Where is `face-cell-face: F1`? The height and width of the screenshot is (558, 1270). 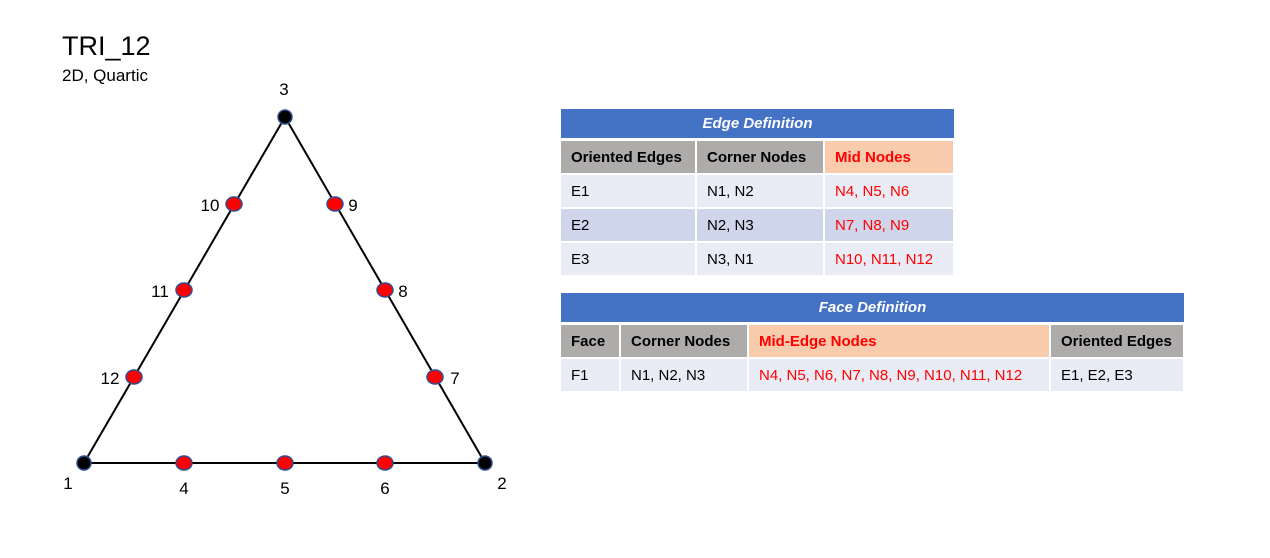 face-cell-face: F1 is located at coordinates (591, 374).